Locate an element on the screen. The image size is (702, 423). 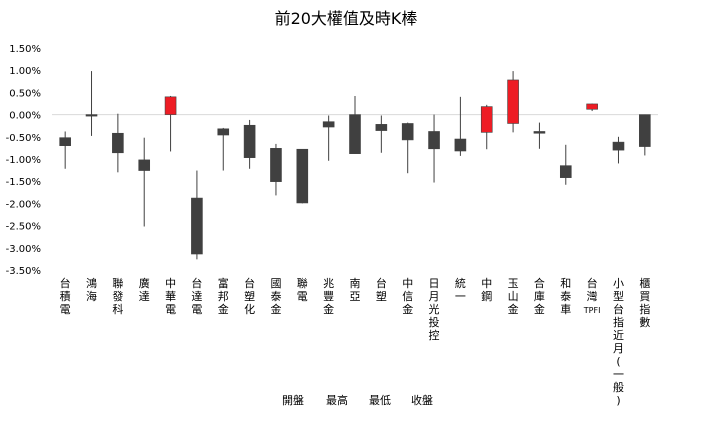
y-tick-label: -3.00% is located at coordinates (23, 249).